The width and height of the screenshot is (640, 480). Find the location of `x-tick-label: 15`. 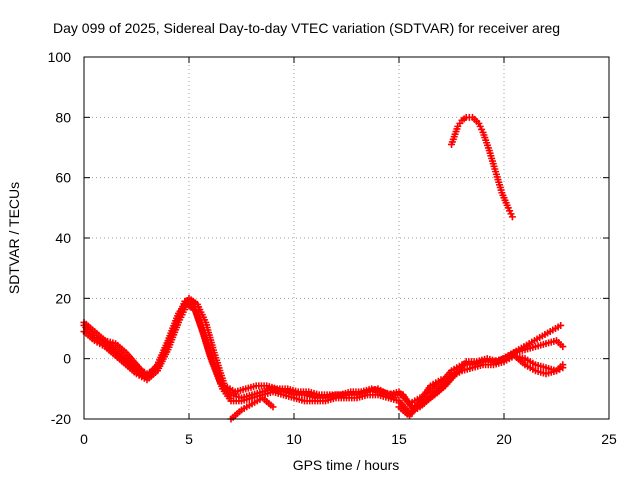

x-tick-label: 15 is located at coordinates (399, 439).